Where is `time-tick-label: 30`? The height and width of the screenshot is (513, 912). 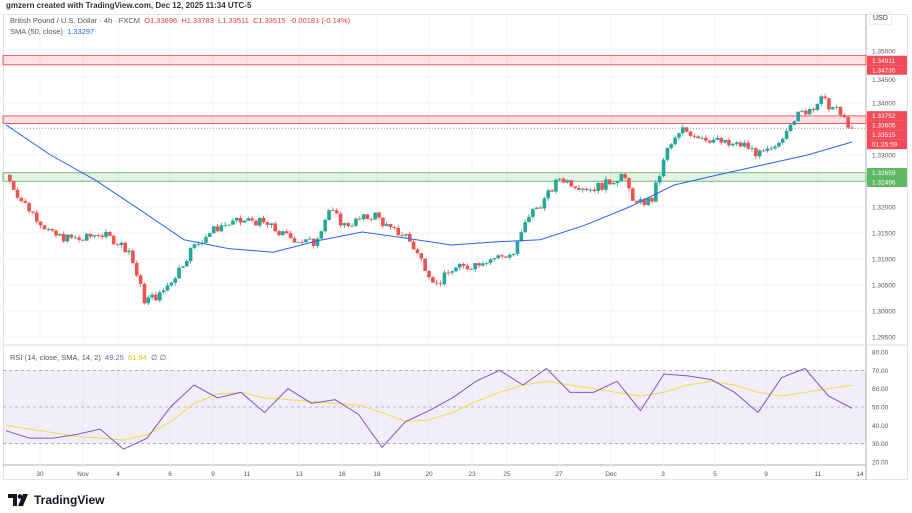
time-tick-label: 30 is located at coordinates (40, 474).